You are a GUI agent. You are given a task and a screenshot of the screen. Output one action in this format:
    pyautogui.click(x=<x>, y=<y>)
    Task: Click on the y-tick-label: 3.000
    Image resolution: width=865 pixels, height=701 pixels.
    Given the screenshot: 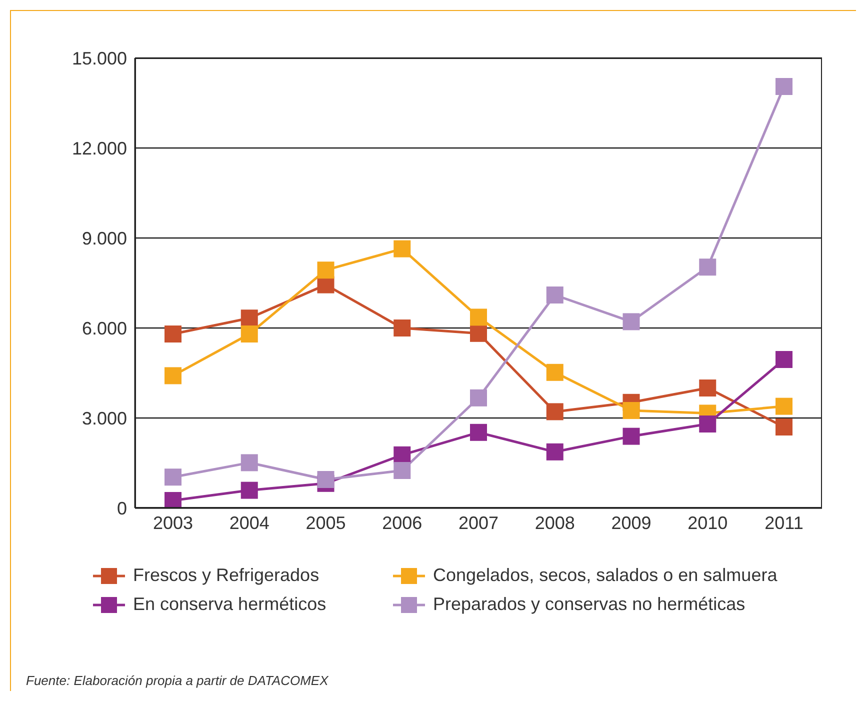 What is the action you would take?
    pyautogui.click(x=104, y=418)
    